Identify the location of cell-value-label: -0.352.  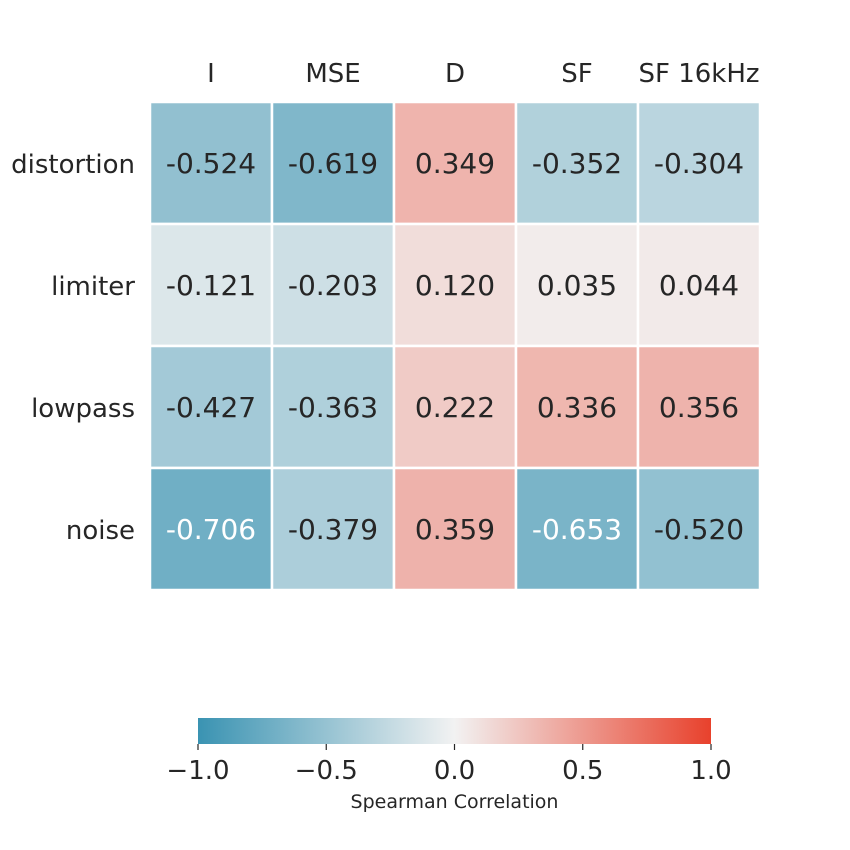
(577, 163).